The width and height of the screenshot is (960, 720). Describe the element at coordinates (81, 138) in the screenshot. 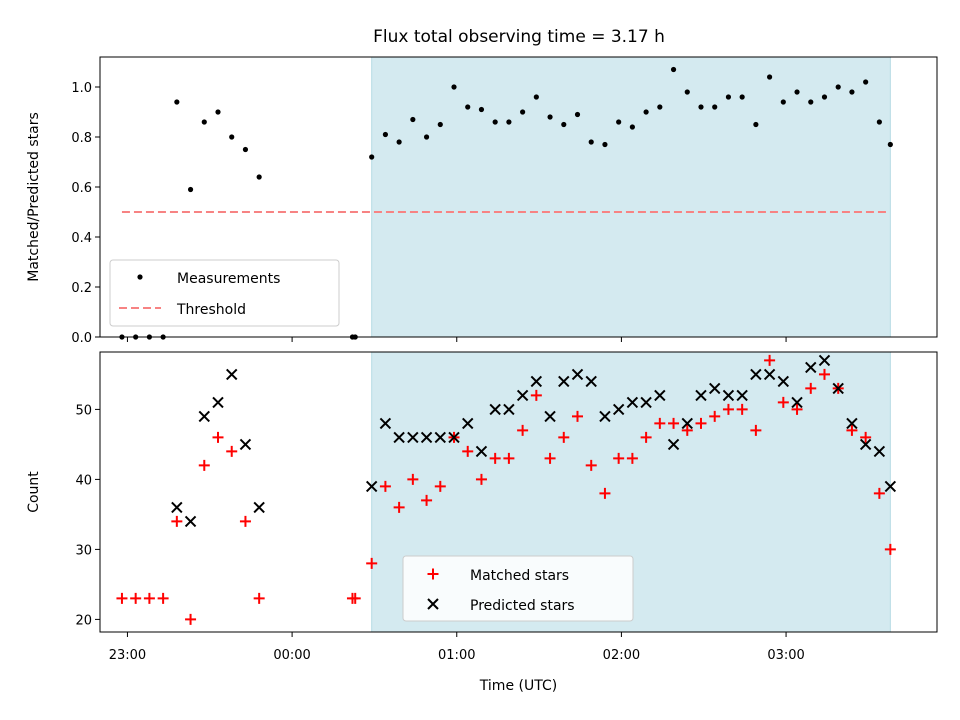

I see `y-tick-label: 0.8` at that location.